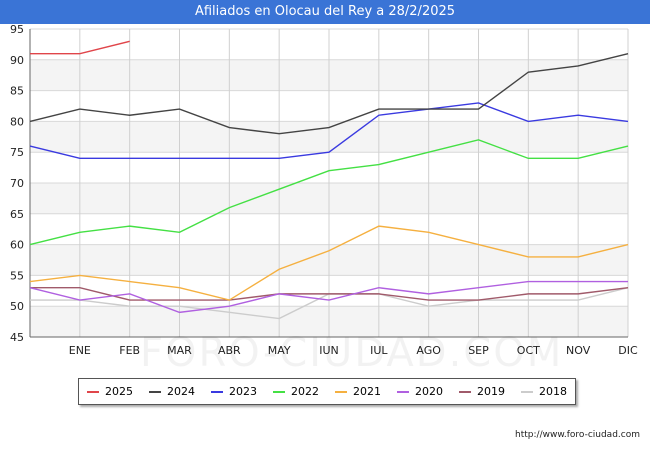 The width and height of the screenshot is (650, 450). What do you see at coordinates (353, 349) in the screenshot?
I see `x-tick-labels: ENE FEB MAR ABR MAY JUN JUL AGO SEP OCT NOV DIC` at bounding box center [353, 349].